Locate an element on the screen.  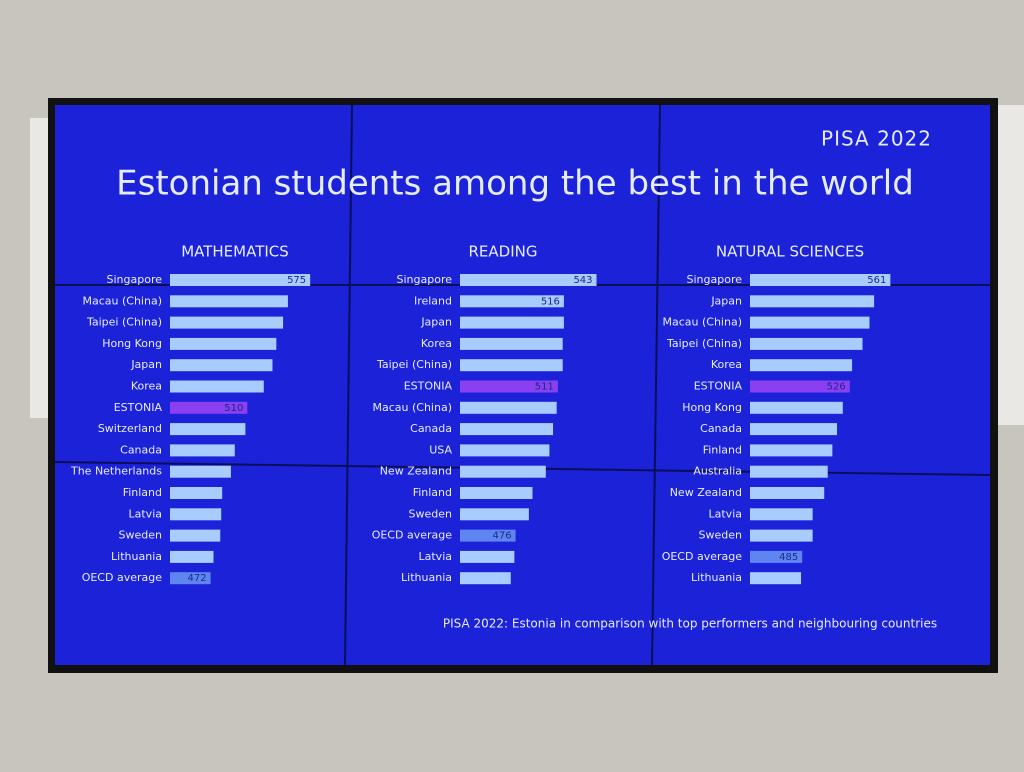
value-label: 510 is located at coordinates (233, 408).